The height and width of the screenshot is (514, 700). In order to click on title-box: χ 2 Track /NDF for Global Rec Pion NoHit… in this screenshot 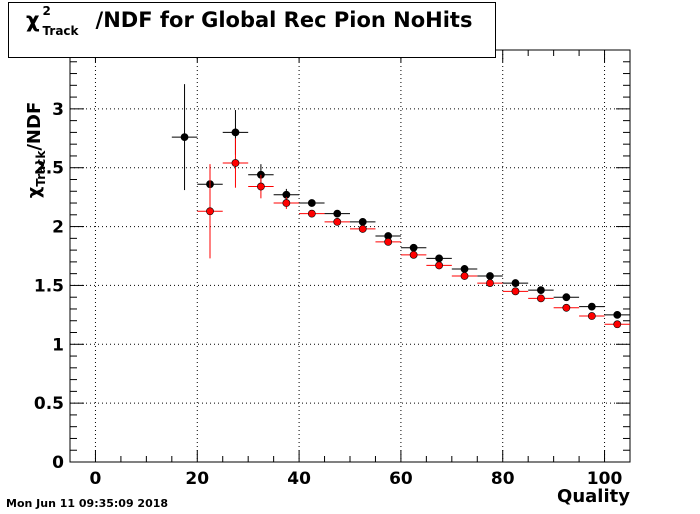, I will do `click(252, 30)`.